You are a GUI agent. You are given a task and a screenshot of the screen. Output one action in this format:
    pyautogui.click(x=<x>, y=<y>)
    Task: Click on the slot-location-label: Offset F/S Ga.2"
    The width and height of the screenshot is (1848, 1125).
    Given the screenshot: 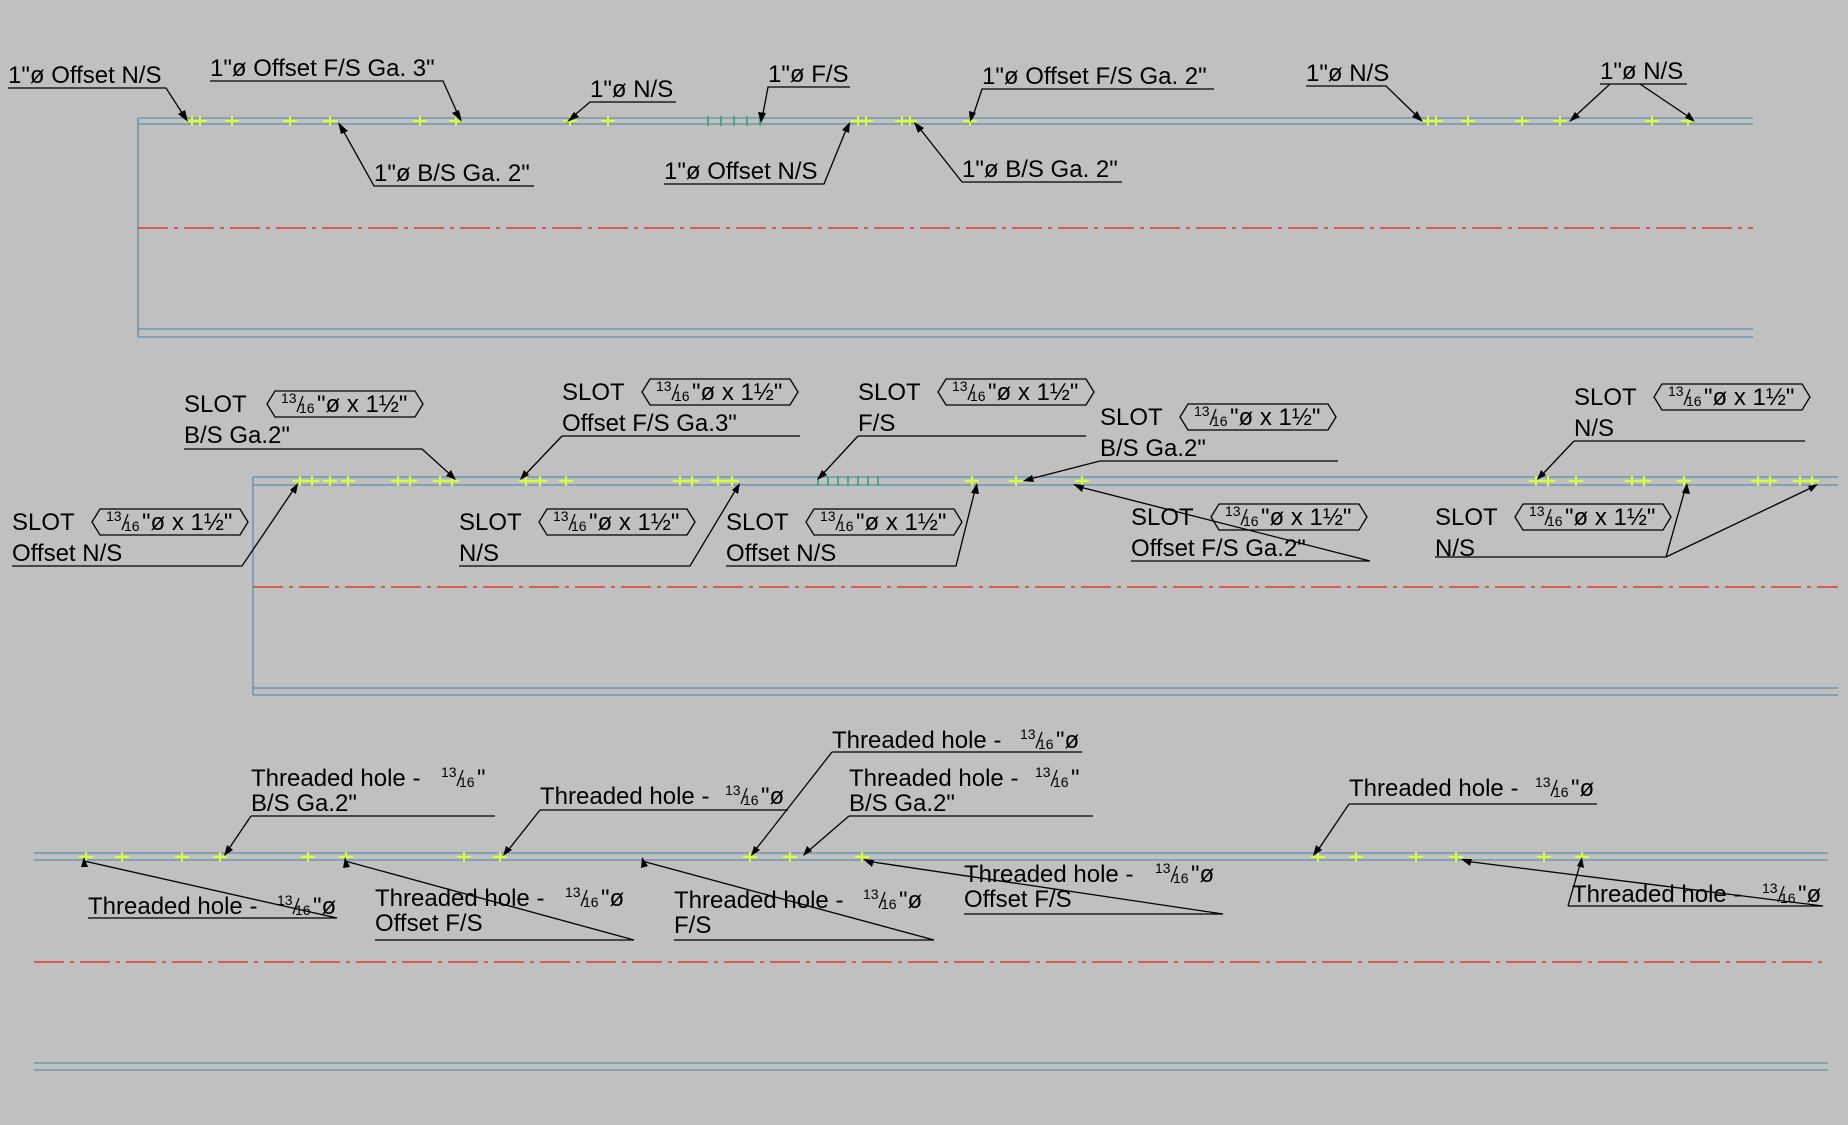 What is the action you would take?
    pyautogui.click(x=1218, y=548)
    